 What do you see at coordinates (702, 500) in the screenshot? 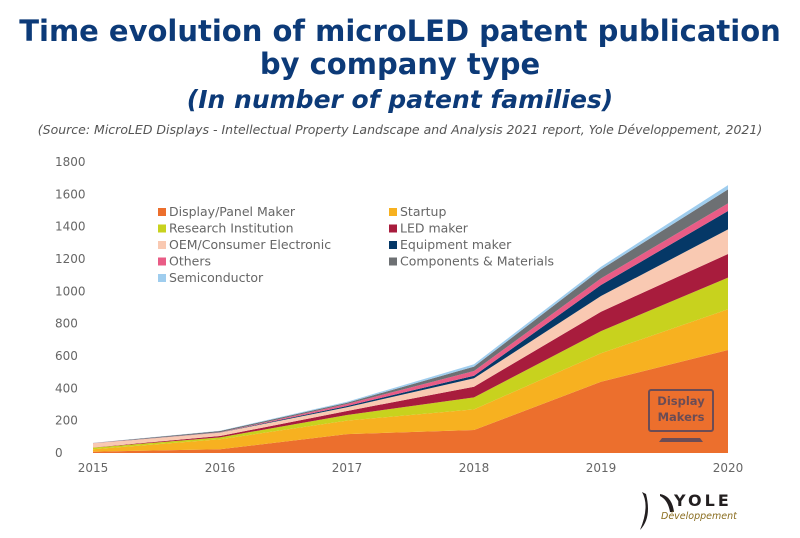
I see `logo-name: YOLE` at bounding box center [702, 500].